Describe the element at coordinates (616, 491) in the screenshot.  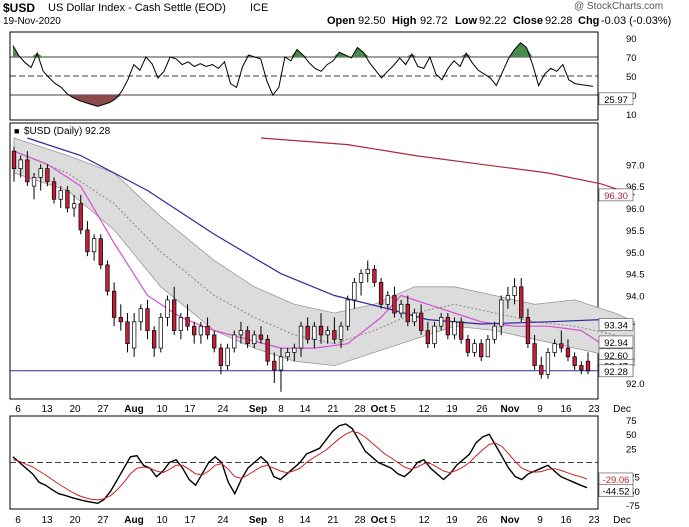
I see `osc-last-value-box` at that location.